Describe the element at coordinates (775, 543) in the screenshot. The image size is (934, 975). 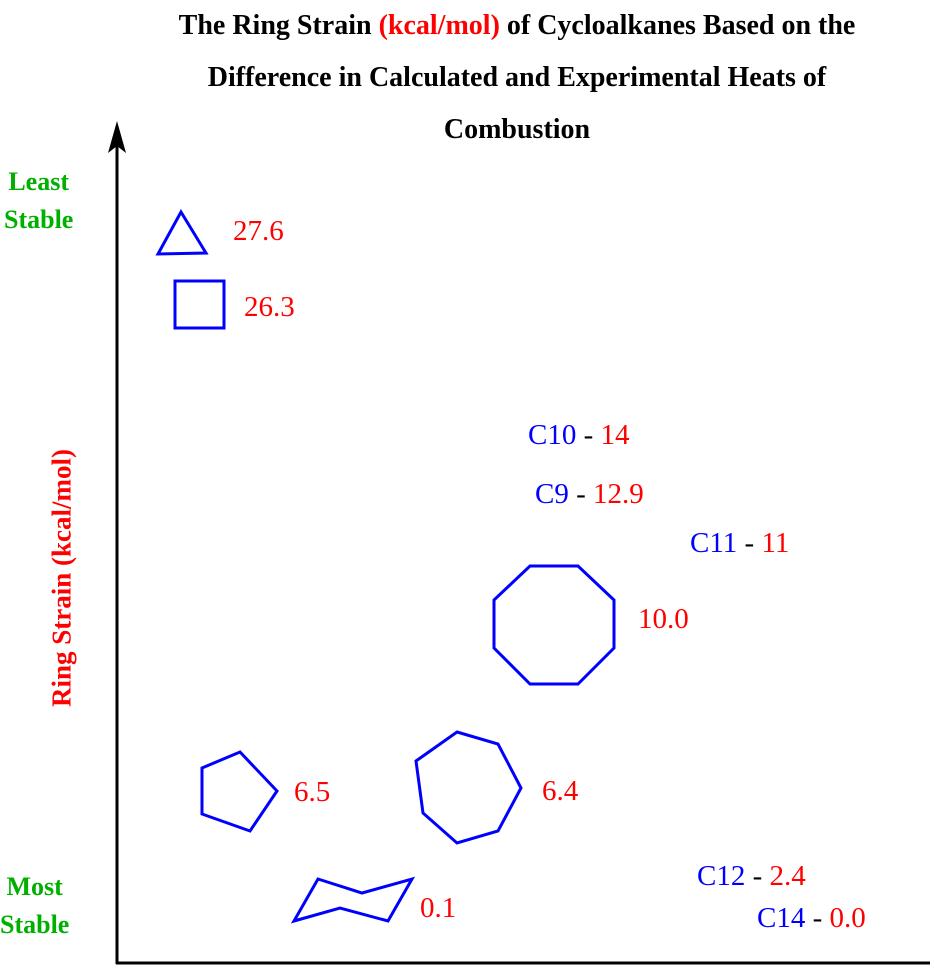
I see `cycloundecane-strain-value: 11` at that location.